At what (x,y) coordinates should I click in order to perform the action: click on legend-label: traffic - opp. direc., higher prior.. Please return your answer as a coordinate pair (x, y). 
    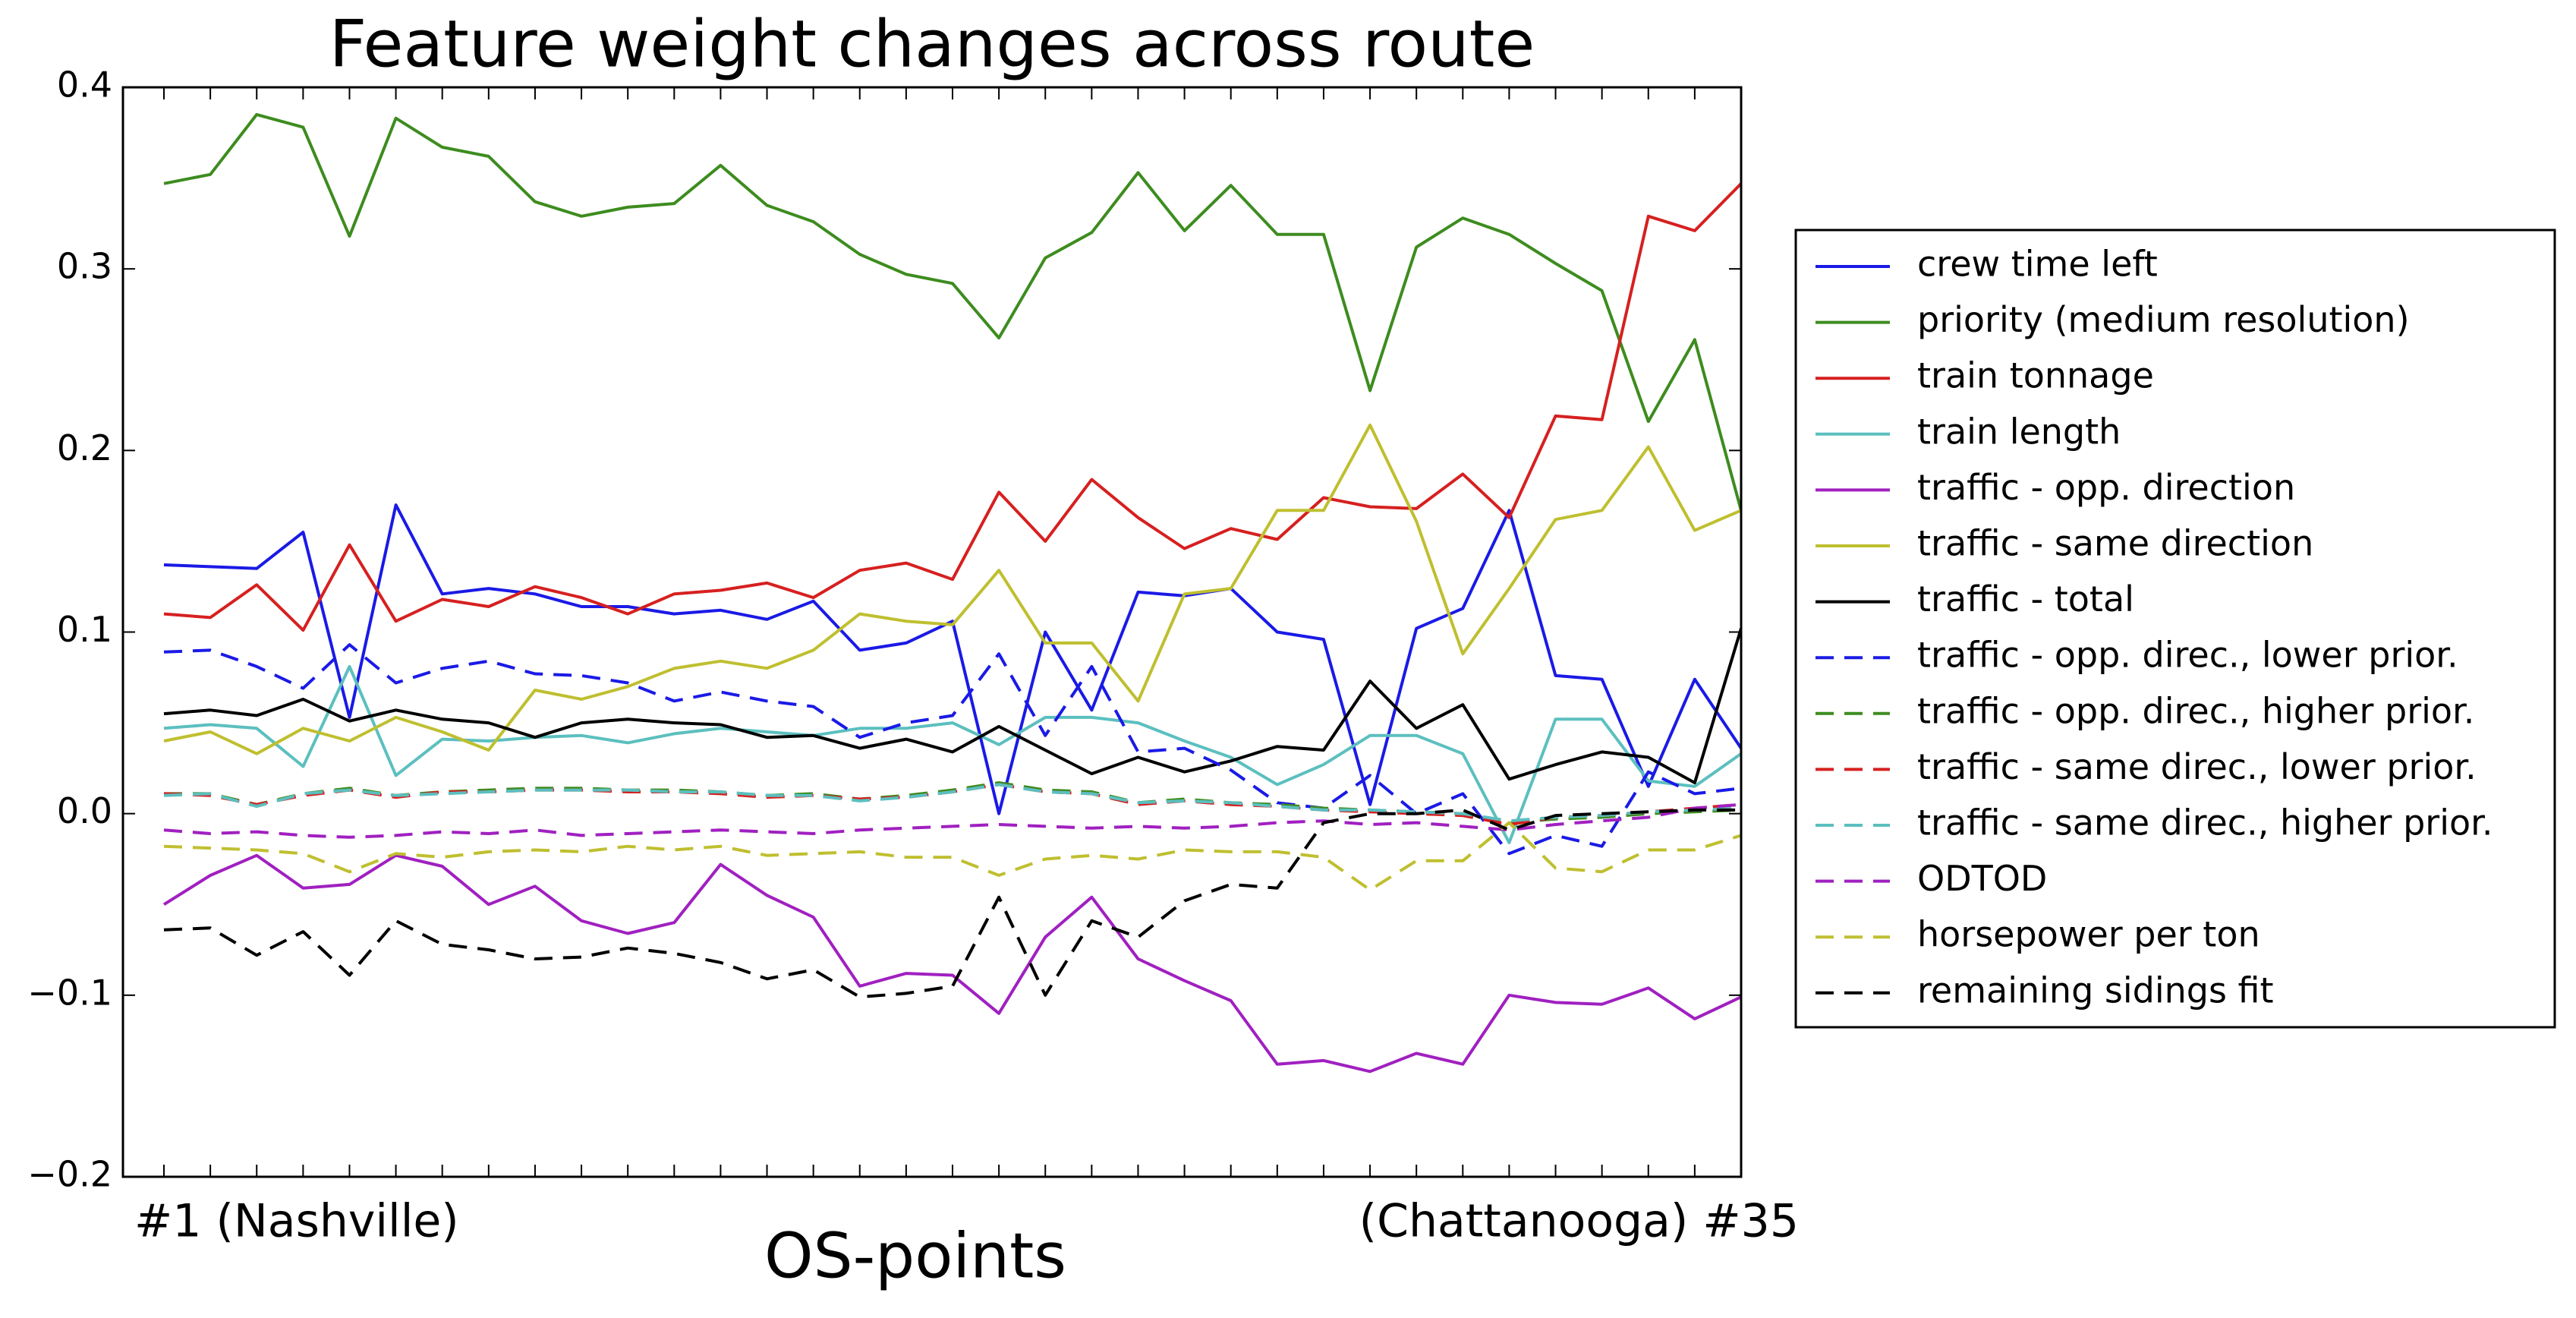
    Looking at the image, I should click on (2195, 710).